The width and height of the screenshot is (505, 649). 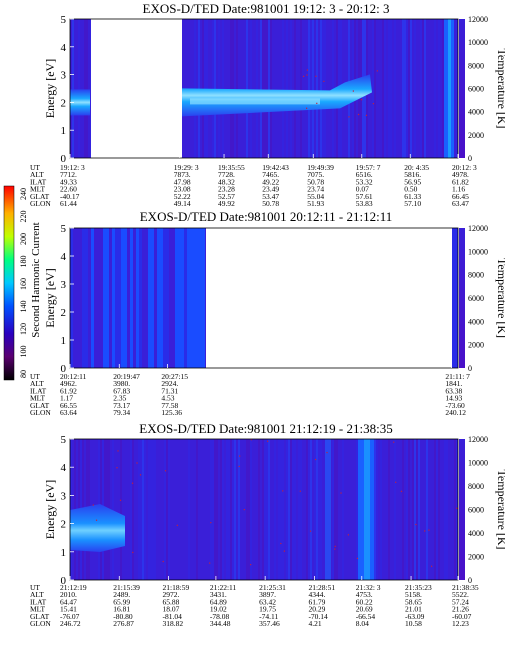 I want to click on y-tick-label: 2, so click(x=64, y=525).